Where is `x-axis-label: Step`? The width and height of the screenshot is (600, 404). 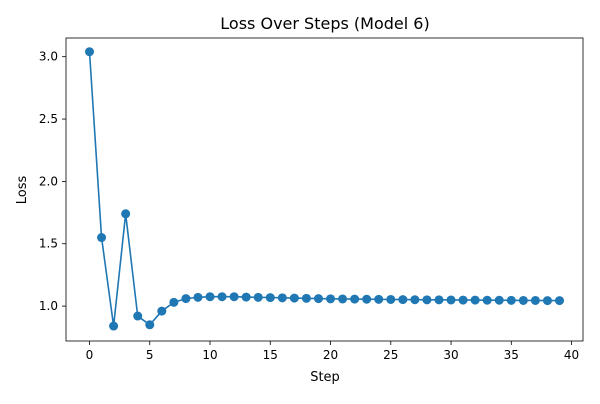 x-axis-label: Step is located at coordinates (325, 377).